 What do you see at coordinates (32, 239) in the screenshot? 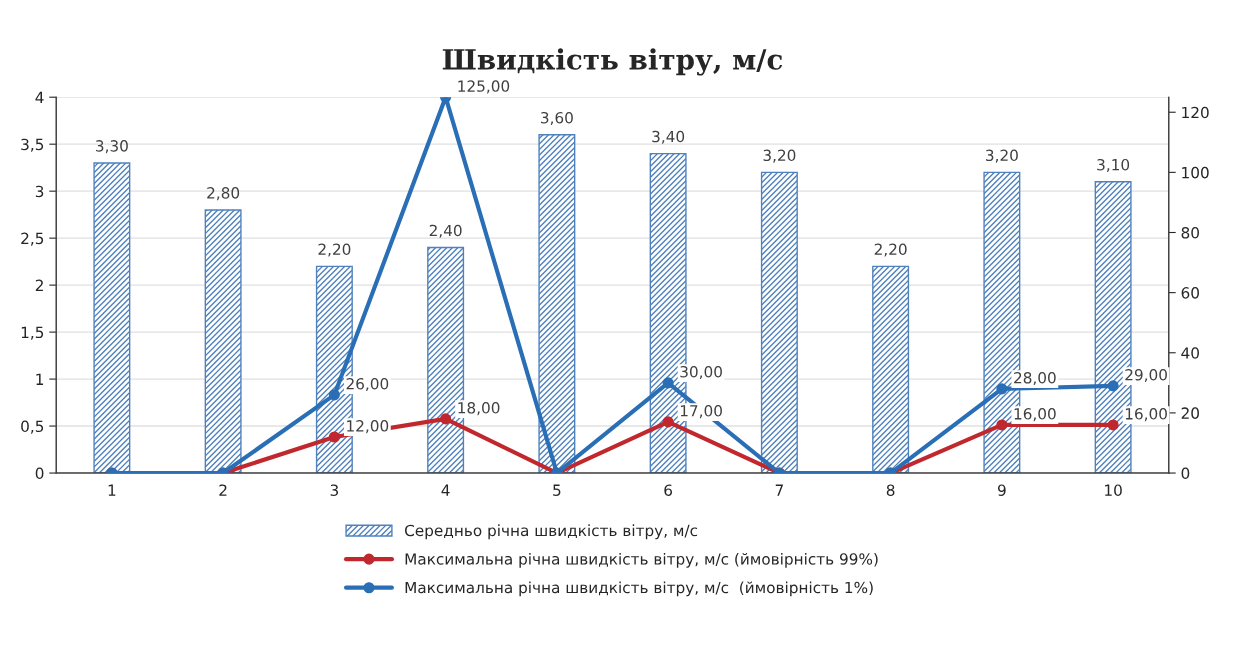
I see `y-tick-label: 2,5` at bounding box center [32, 239].